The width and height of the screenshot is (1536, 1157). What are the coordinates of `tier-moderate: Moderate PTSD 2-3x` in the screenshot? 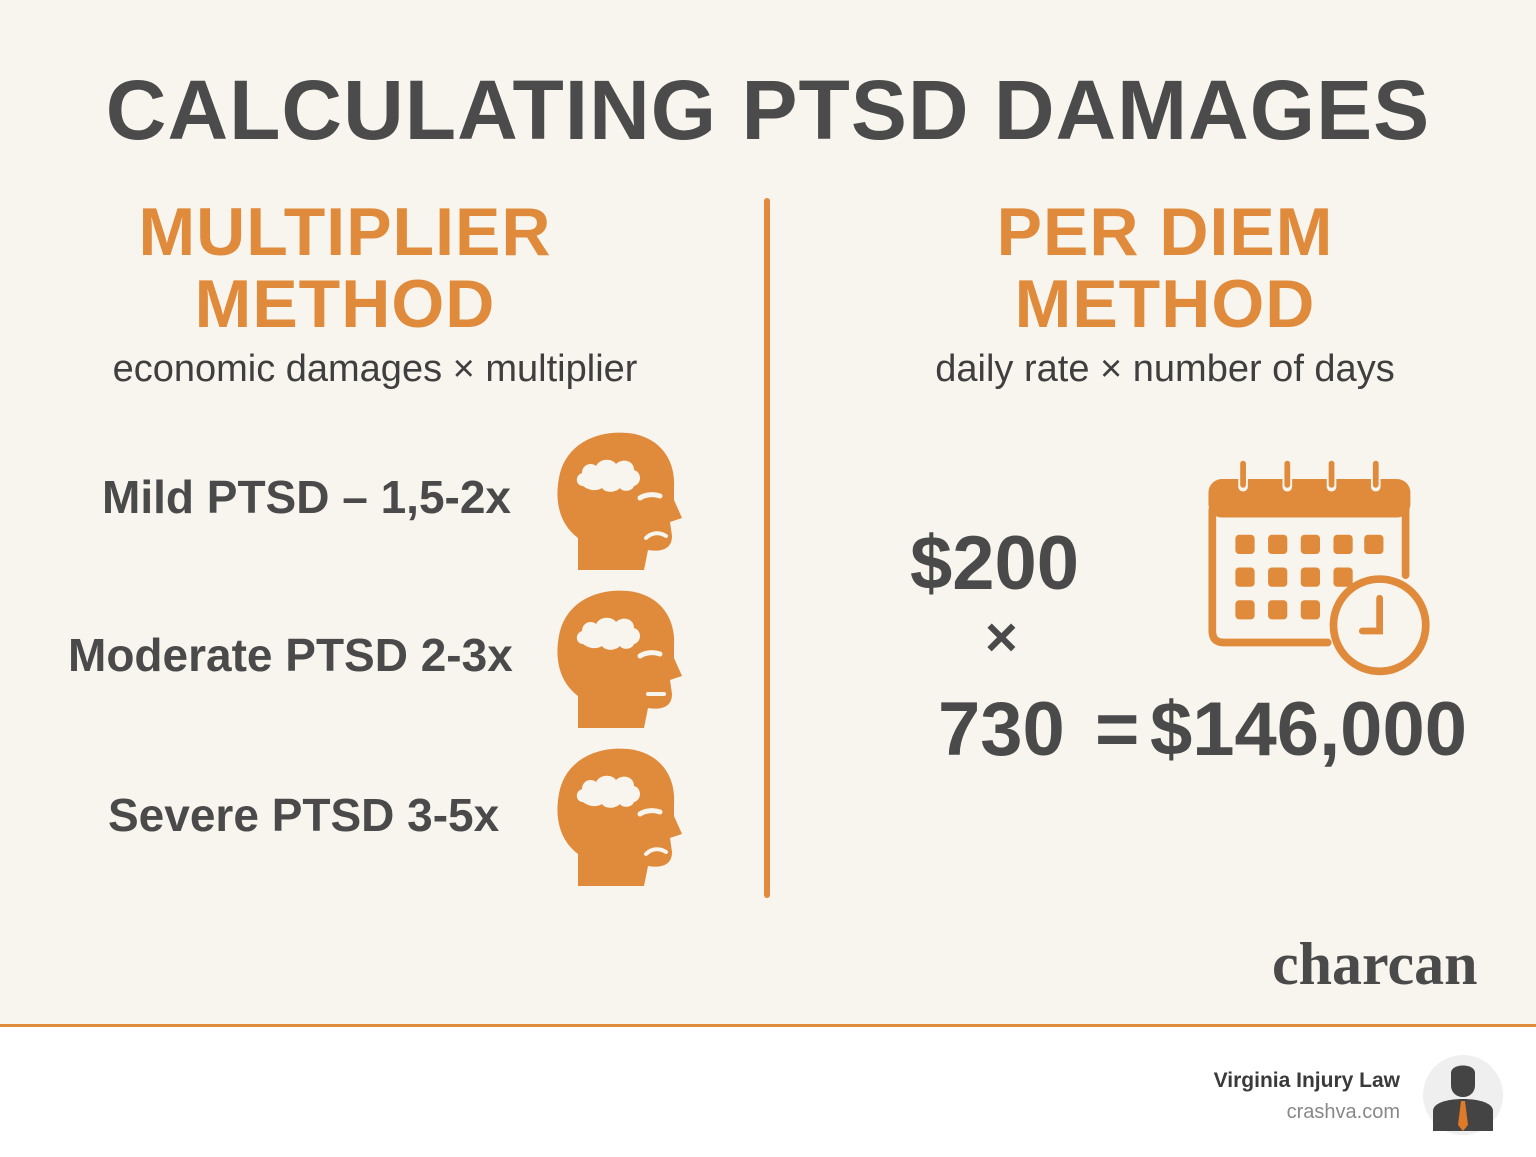 It's located at (290, 655).